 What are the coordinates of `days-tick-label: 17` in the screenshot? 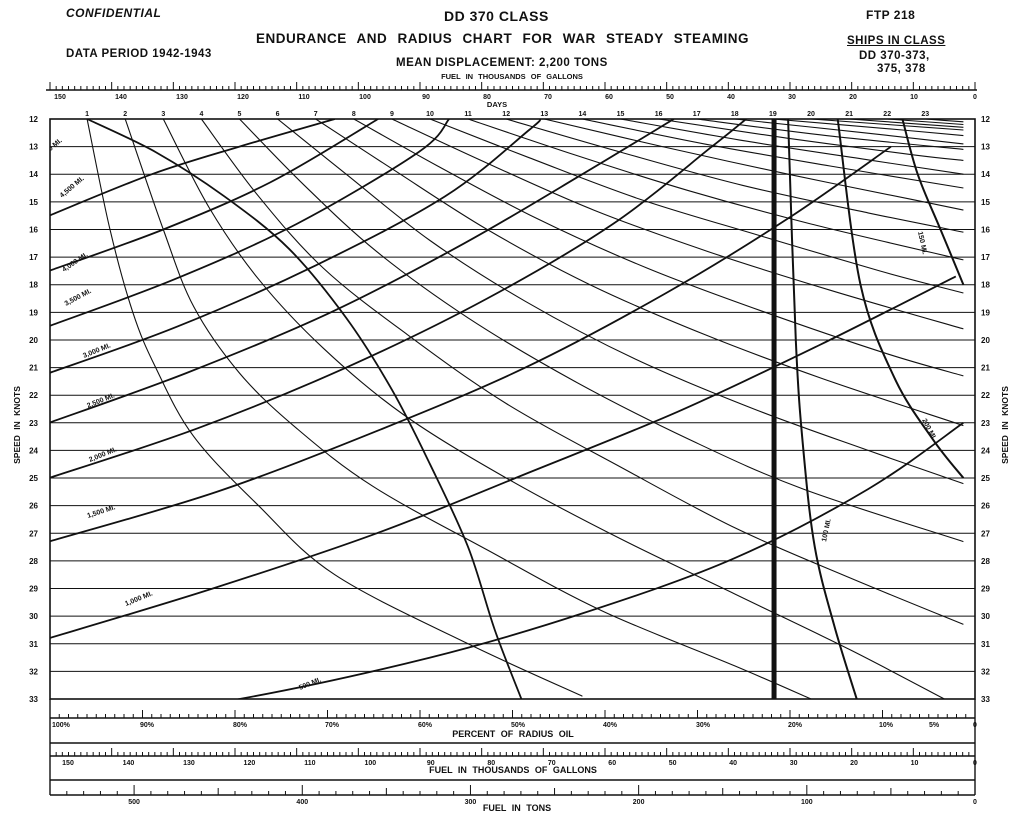 It's located at (697, 114).